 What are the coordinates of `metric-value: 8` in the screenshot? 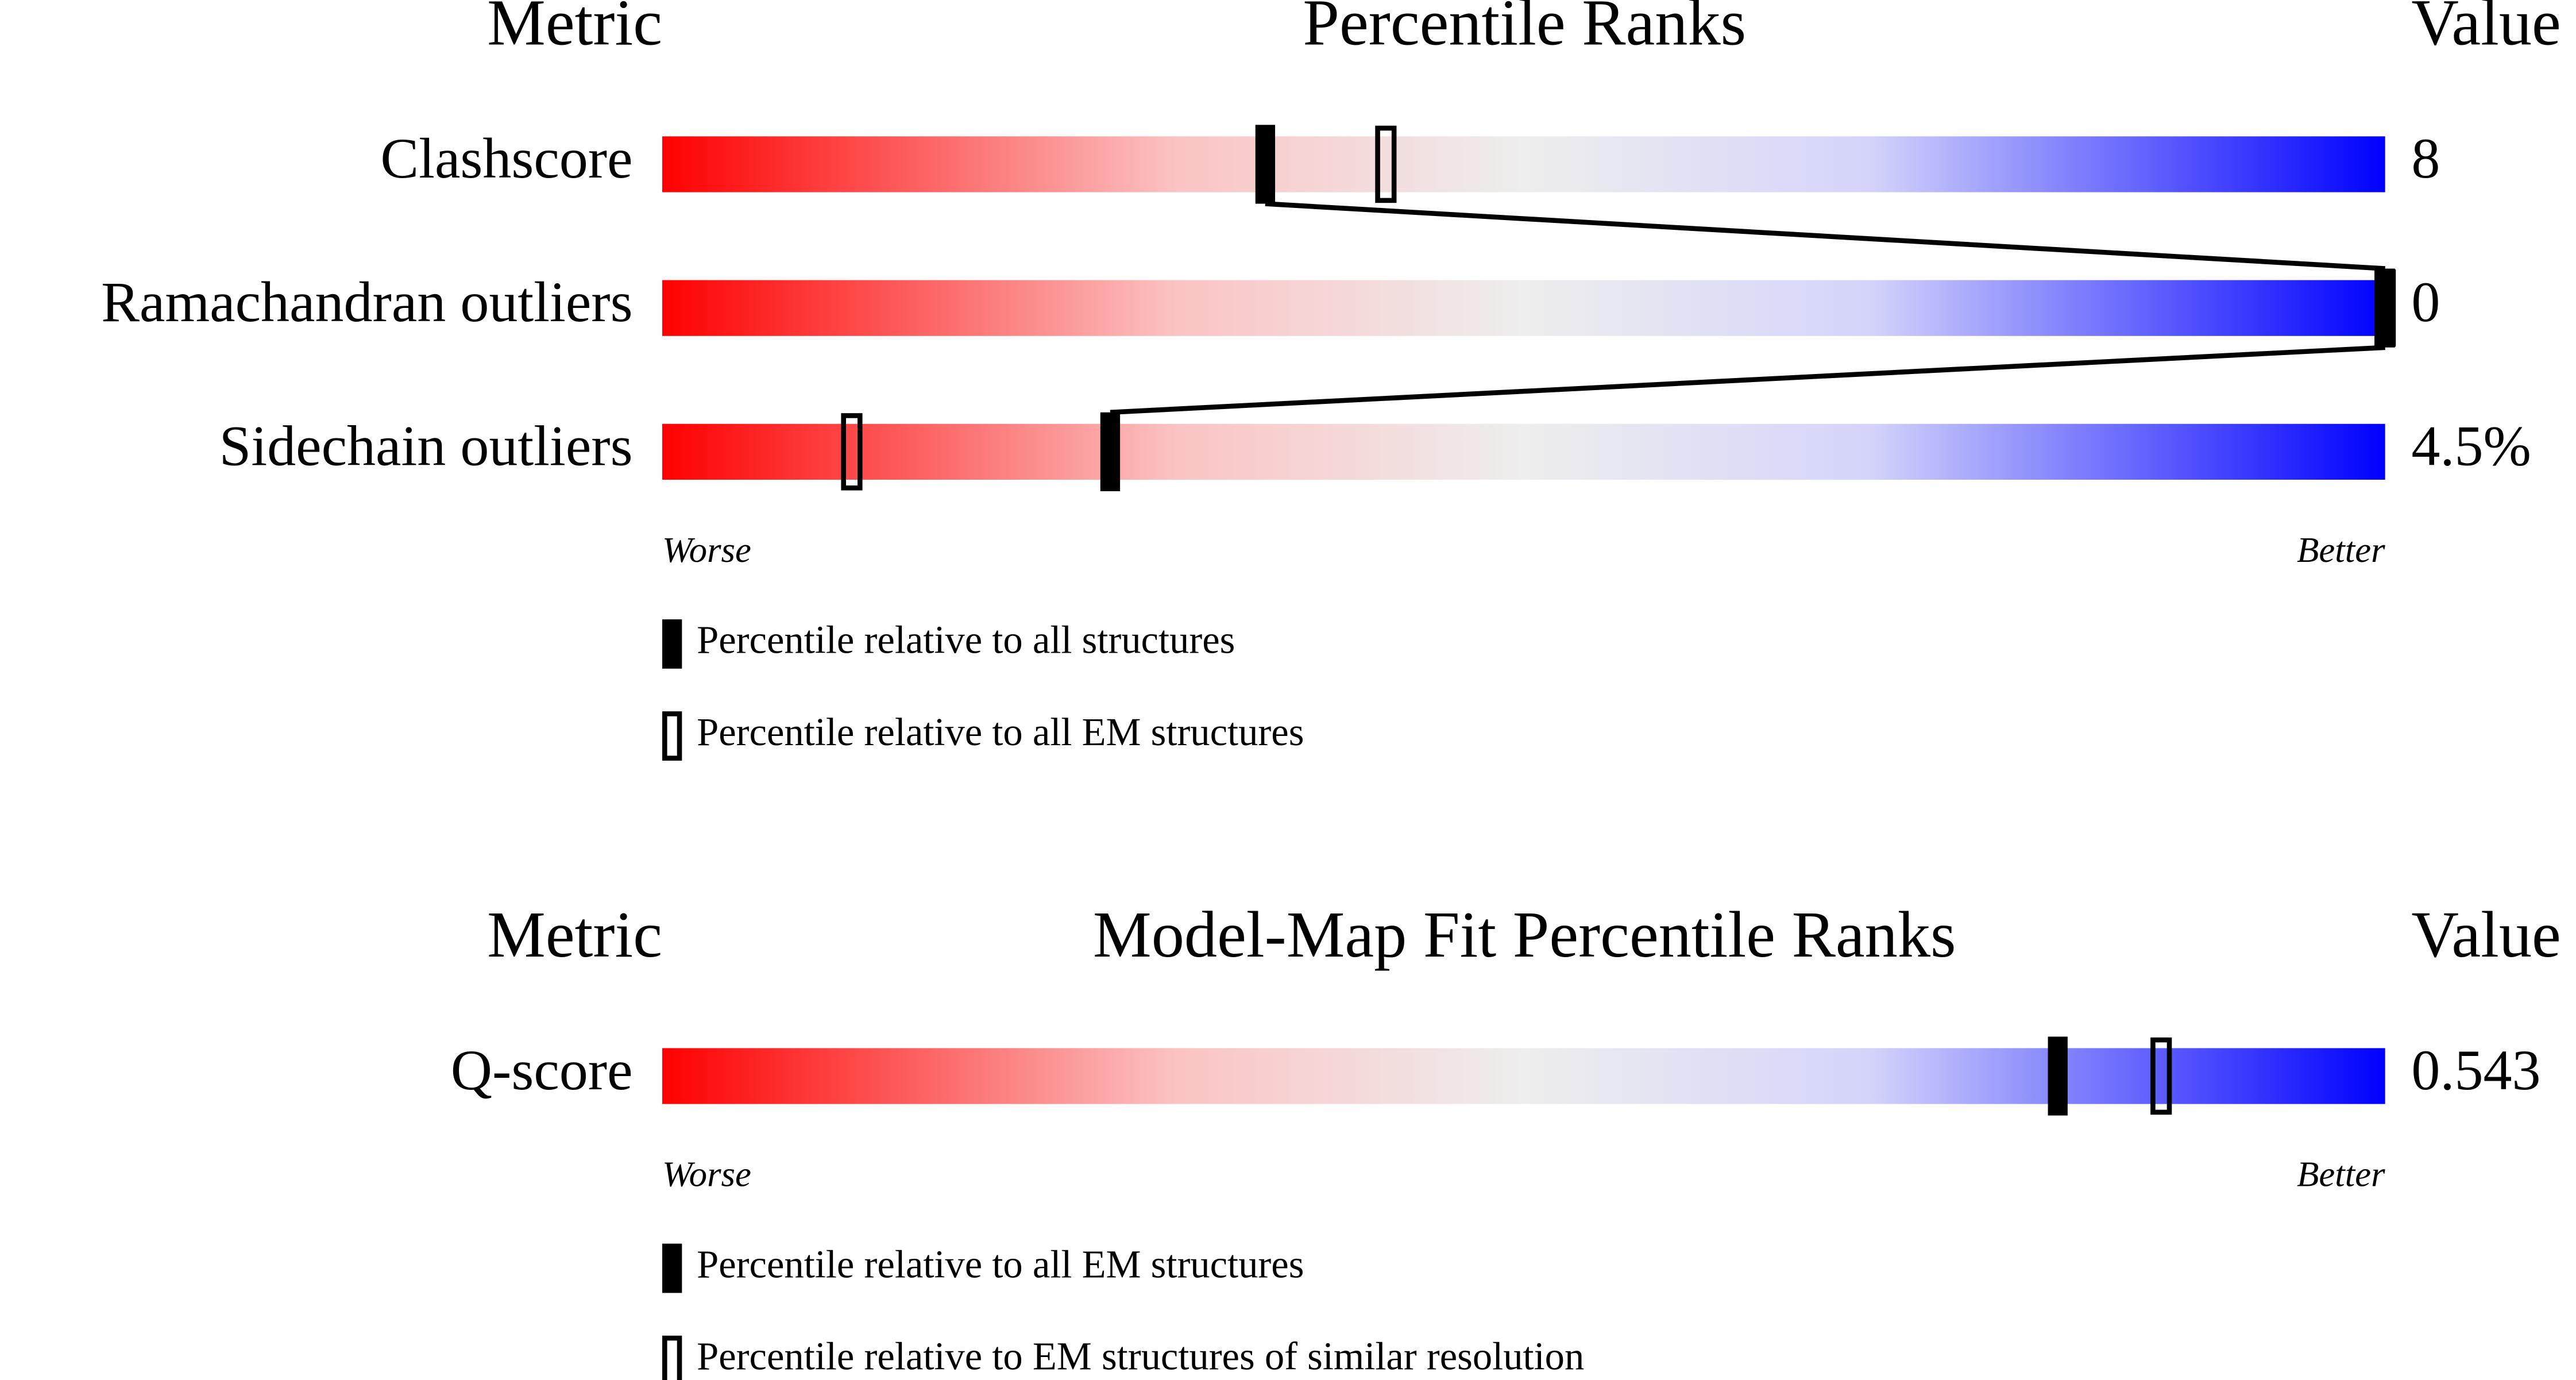 It's located at (2425, 158).